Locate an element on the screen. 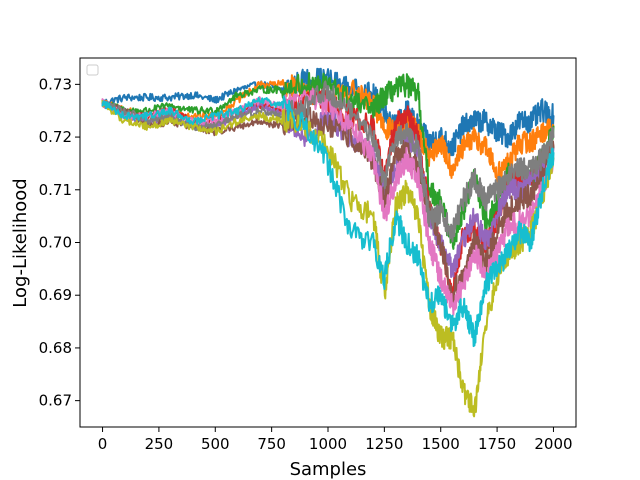  y-tick-label: 0.71 is located at coordinates (55, 190).